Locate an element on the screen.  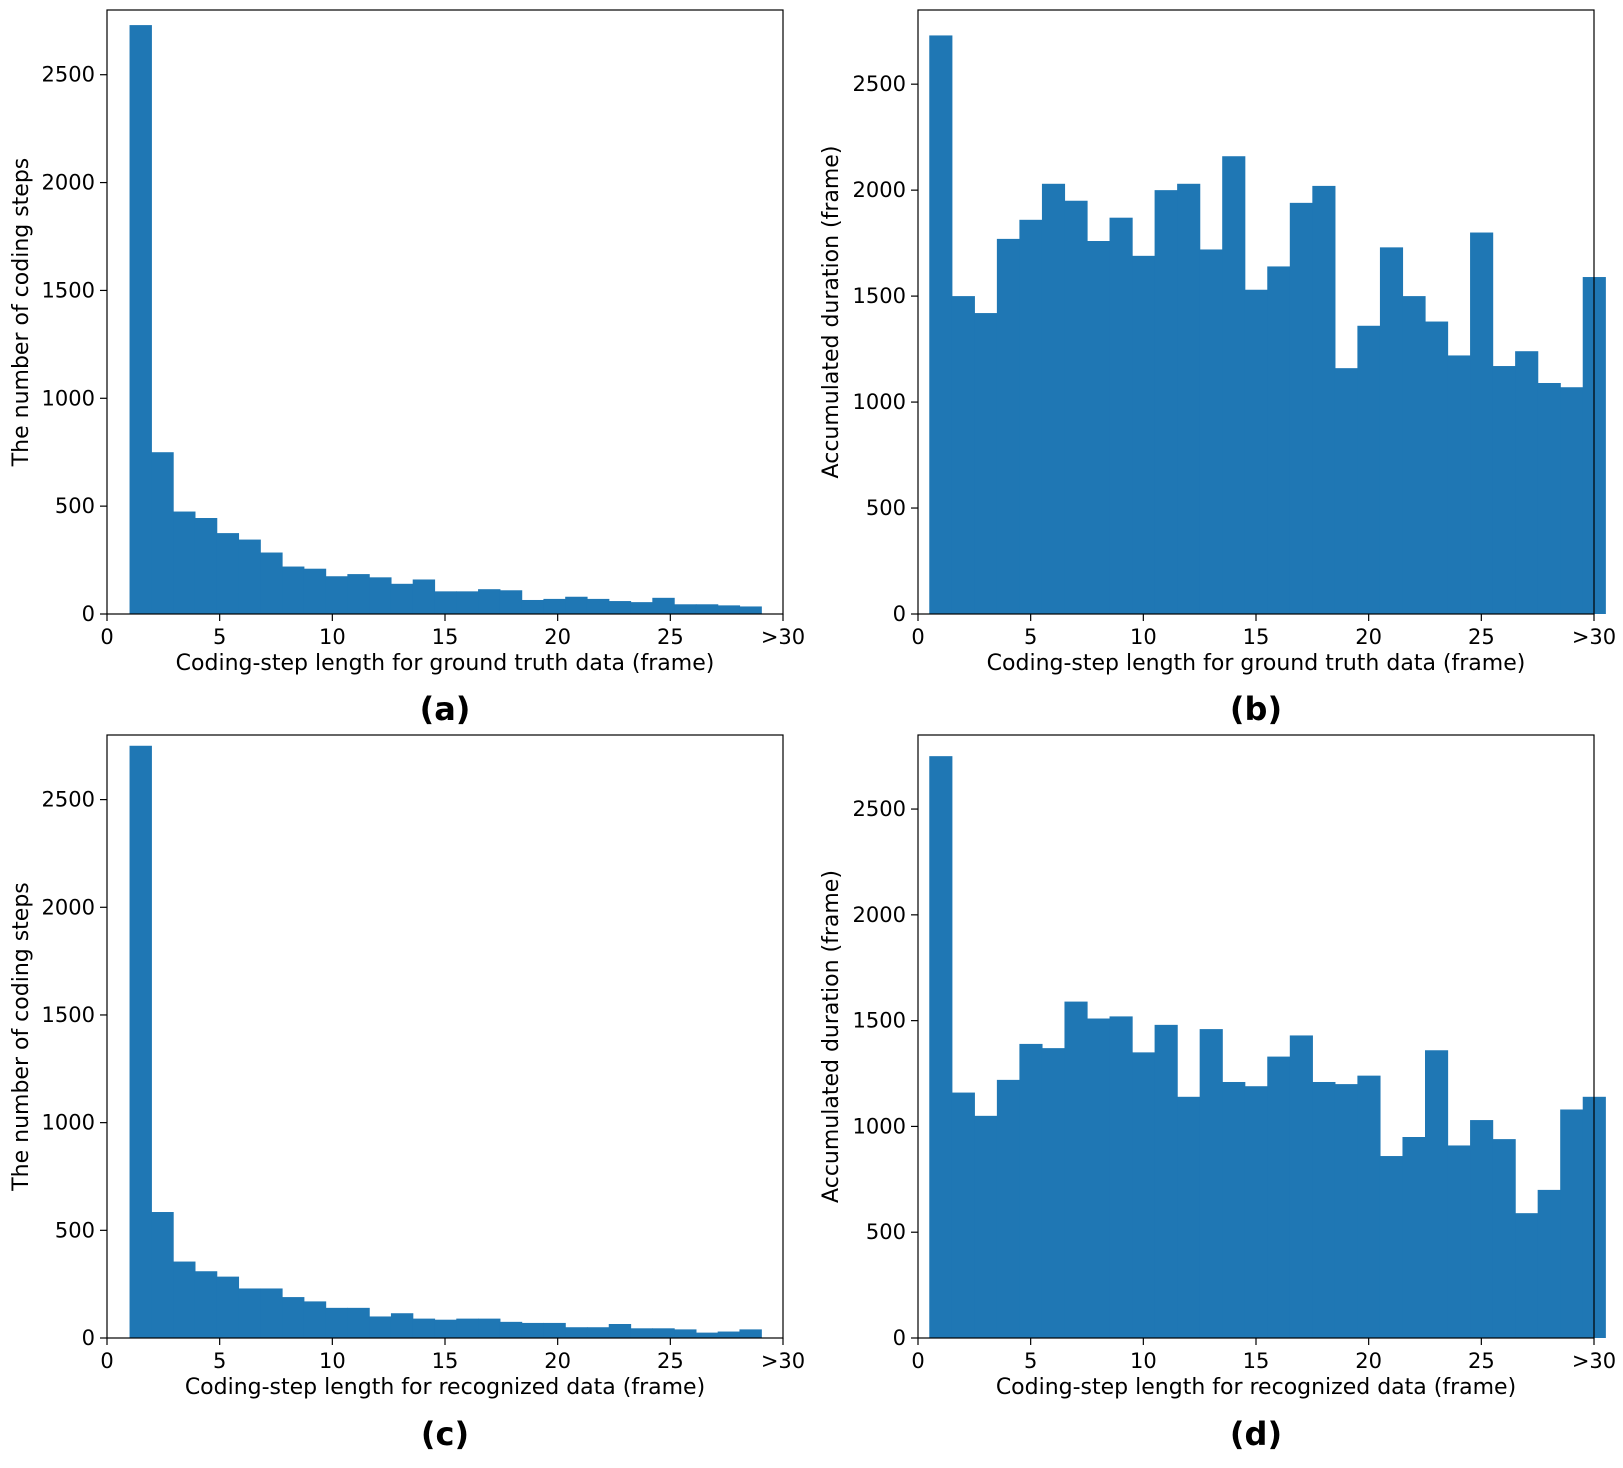
y-tick-label: 1500 is located at coordinates (68, 290).